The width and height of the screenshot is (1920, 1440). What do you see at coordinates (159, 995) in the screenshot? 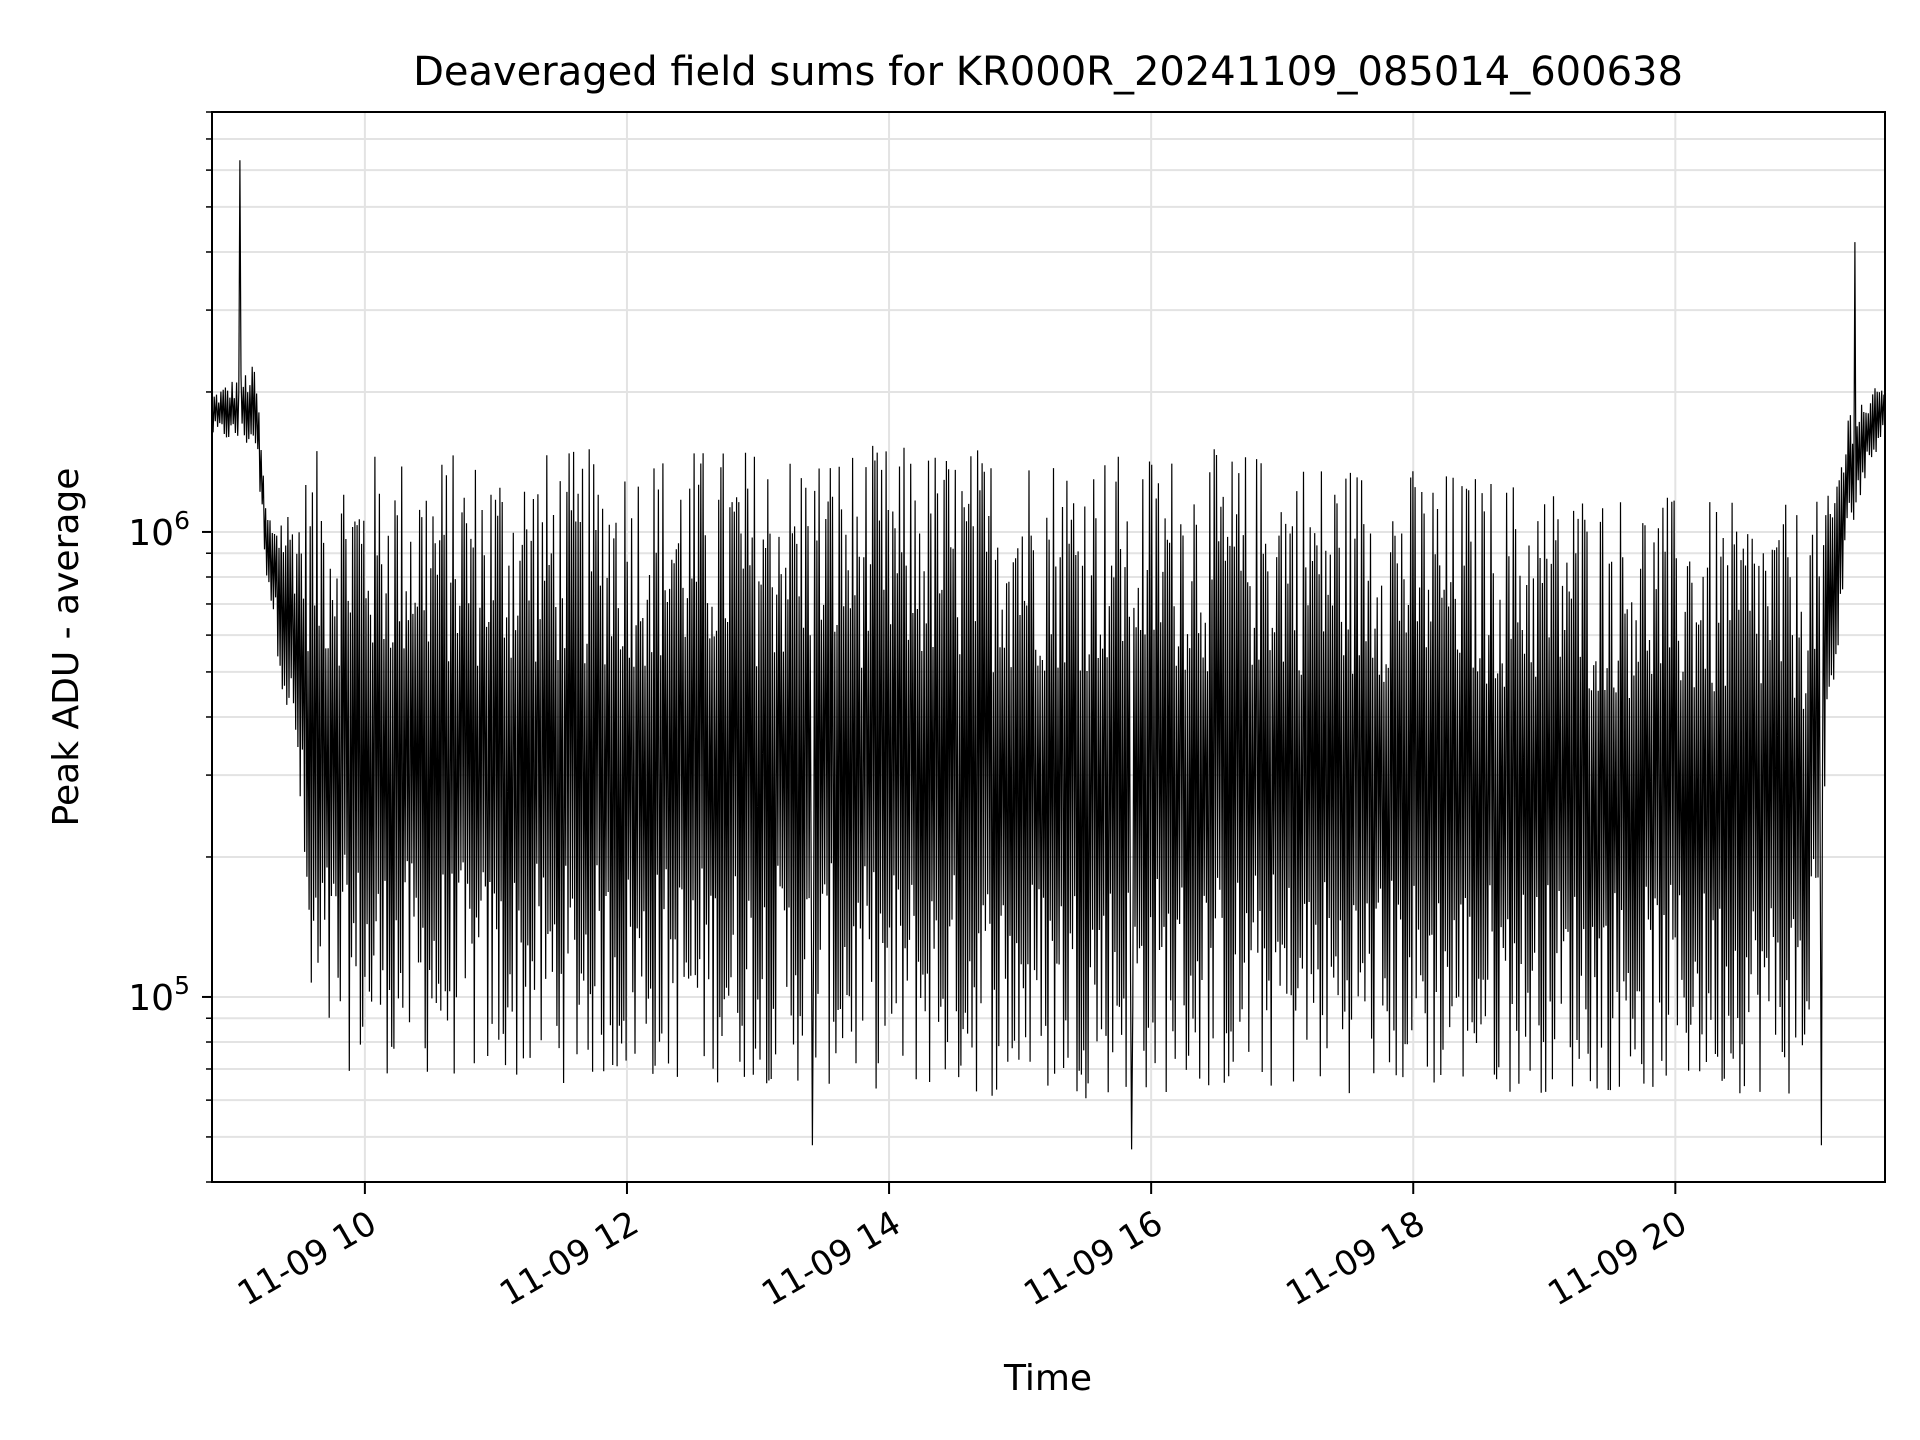
I see `y-tick-label: 10⁵` at bounding box center [159, 995].